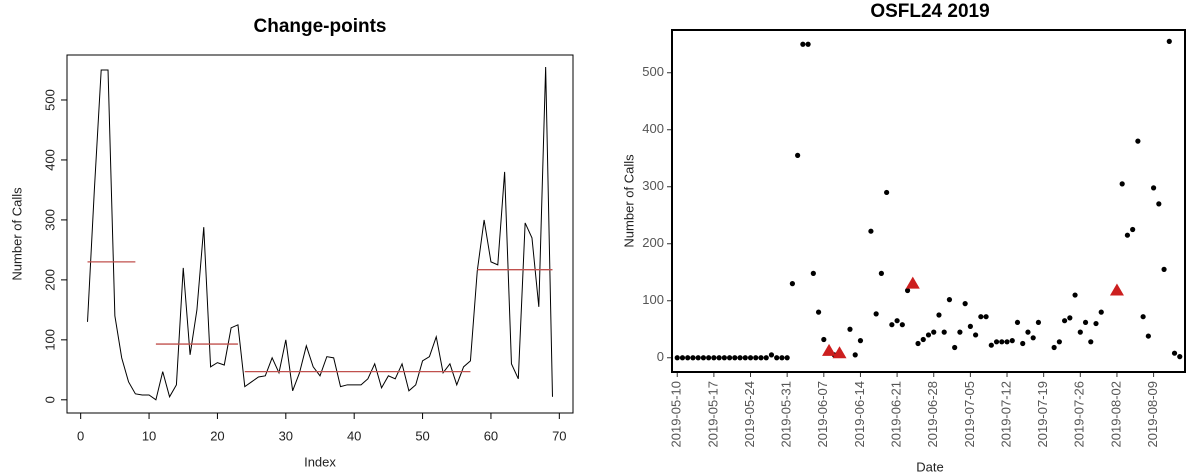 Image resolution: width=1189 pixels, height=475 pixels. I want to click on x-tick-label: 2019-05-17, so click(712, 414).